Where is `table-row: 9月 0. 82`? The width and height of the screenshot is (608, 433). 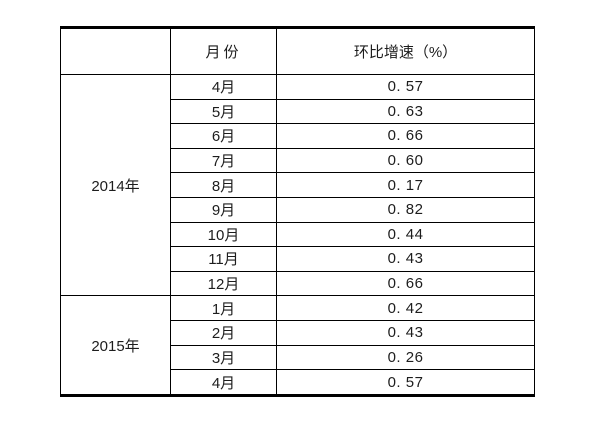
table-row: 9月 0. 82 is located at coordinates (298, 209).